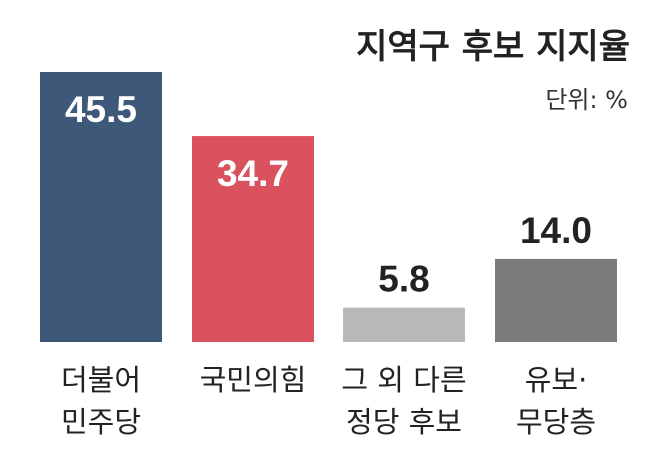 This screenshot has width=658, height=461. Describe the element at coordinates (101, 380) in the screenshot. I see `category-label-1-line-1: 더불어` at that location.